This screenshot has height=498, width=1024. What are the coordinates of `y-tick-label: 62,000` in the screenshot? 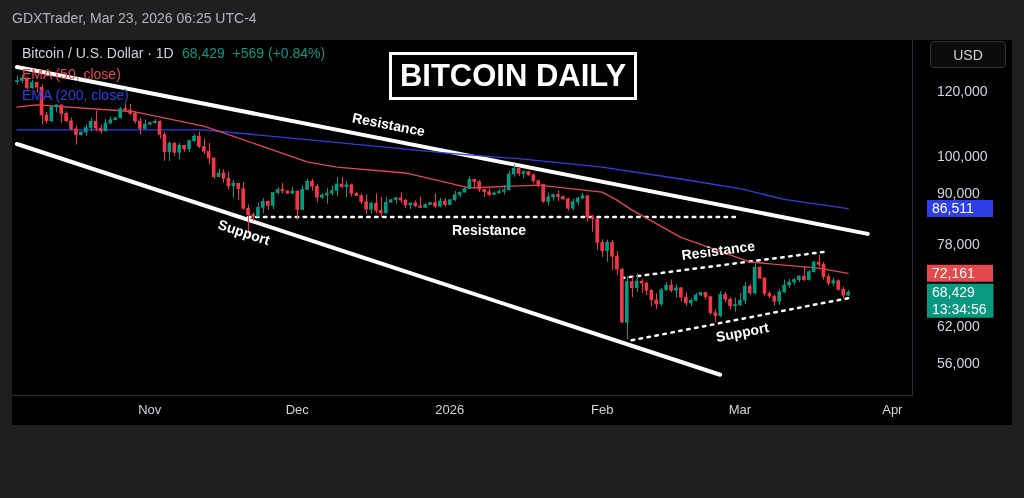 It's located at (959, 326).